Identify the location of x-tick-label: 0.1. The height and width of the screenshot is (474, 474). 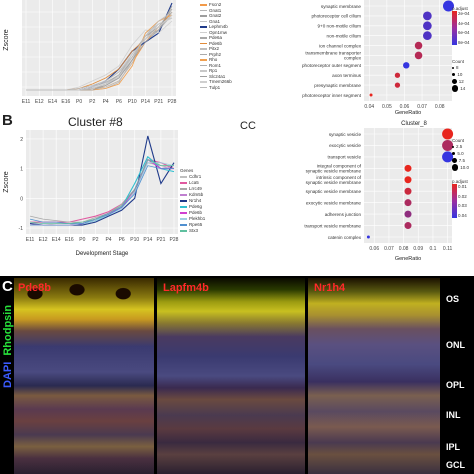
(432, 249).